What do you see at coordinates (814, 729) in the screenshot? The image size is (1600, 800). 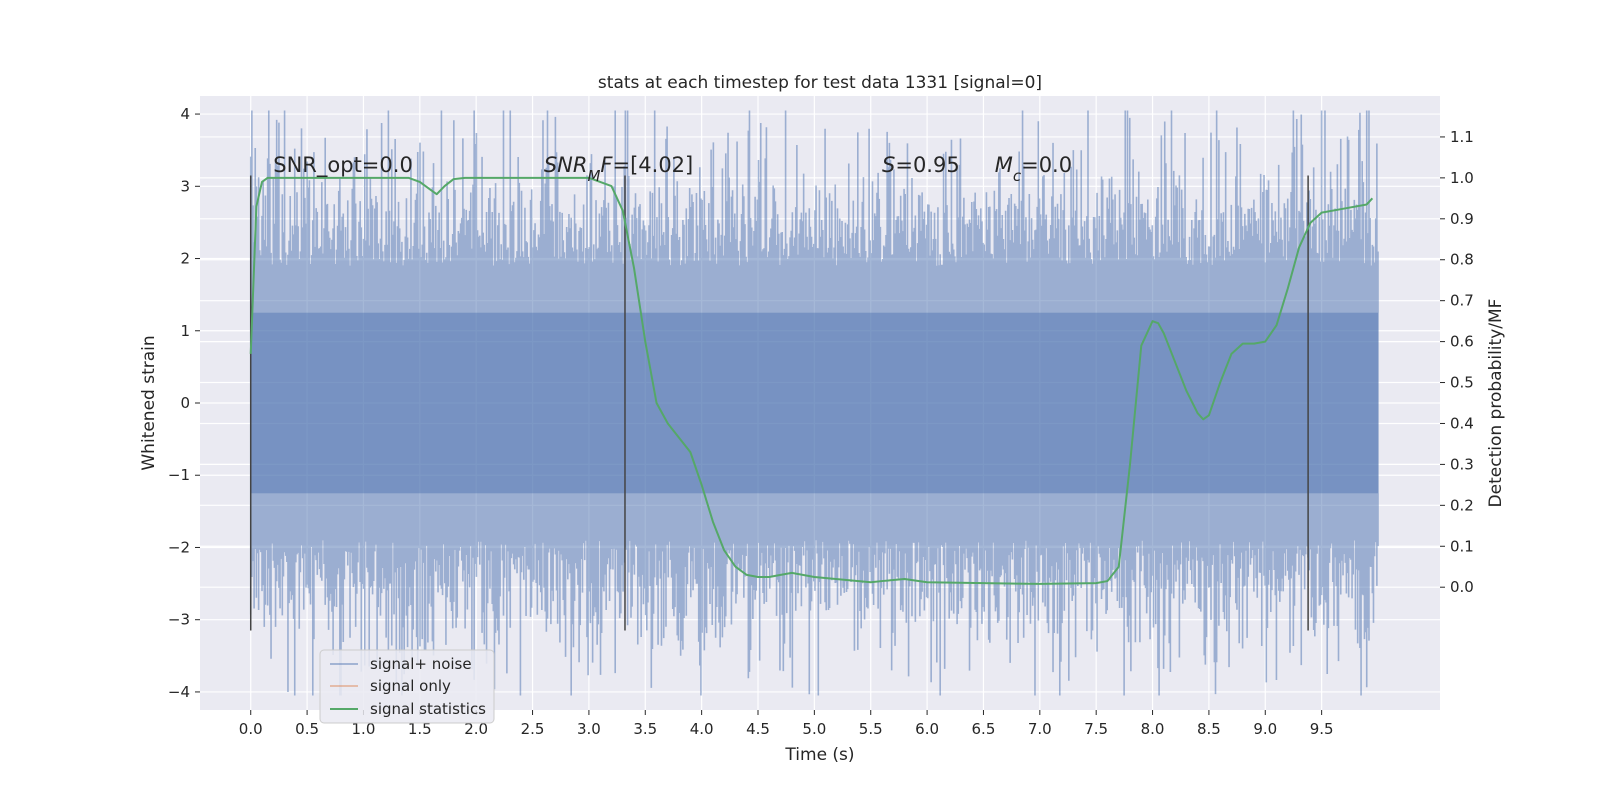 I see `x-tick-label: 5.0` at bounding box center [814, 729].